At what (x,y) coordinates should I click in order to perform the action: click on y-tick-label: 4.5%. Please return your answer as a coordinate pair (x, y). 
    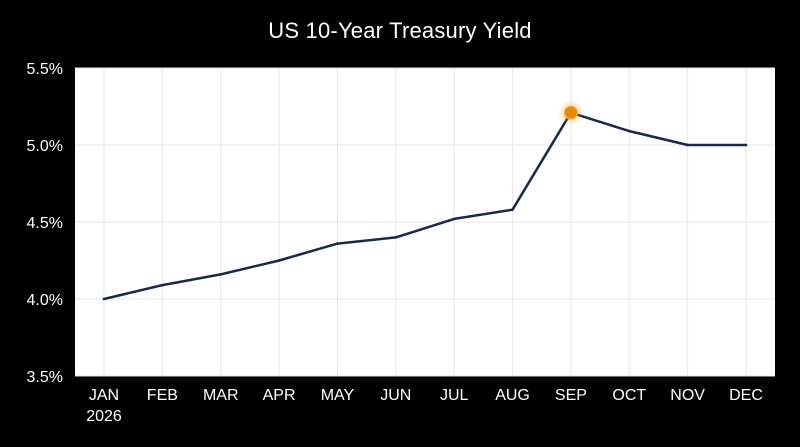
    Looking at the image, I should click on (45, 223).